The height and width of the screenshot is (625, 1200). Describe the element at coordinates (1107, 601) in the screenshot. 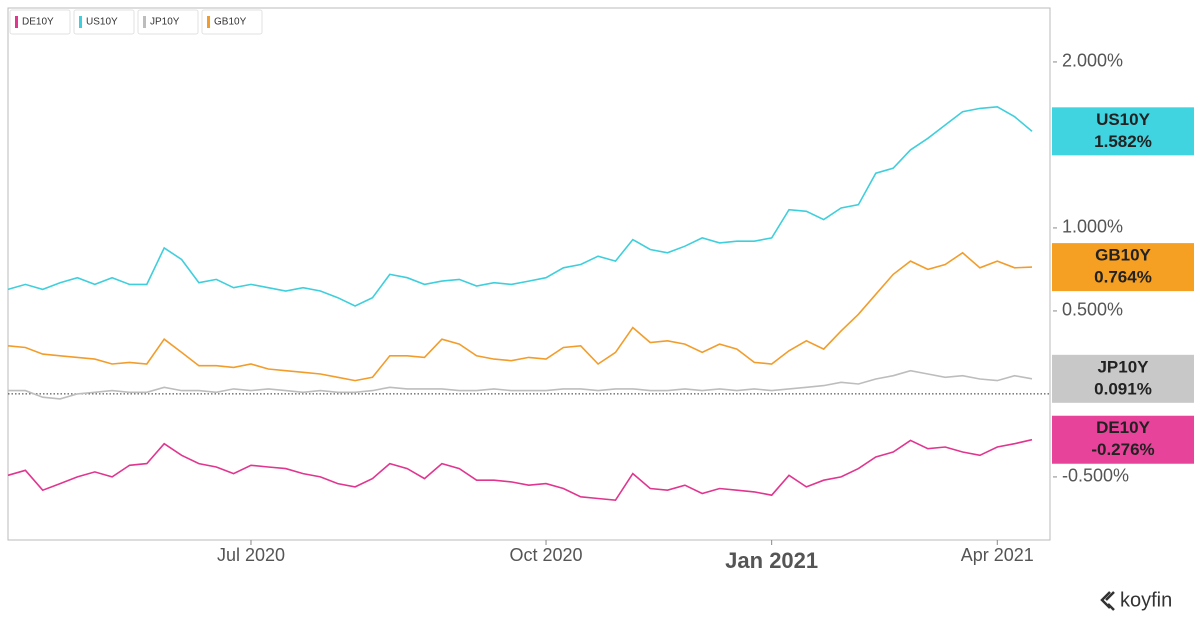

I see `brand-icon` at that location.